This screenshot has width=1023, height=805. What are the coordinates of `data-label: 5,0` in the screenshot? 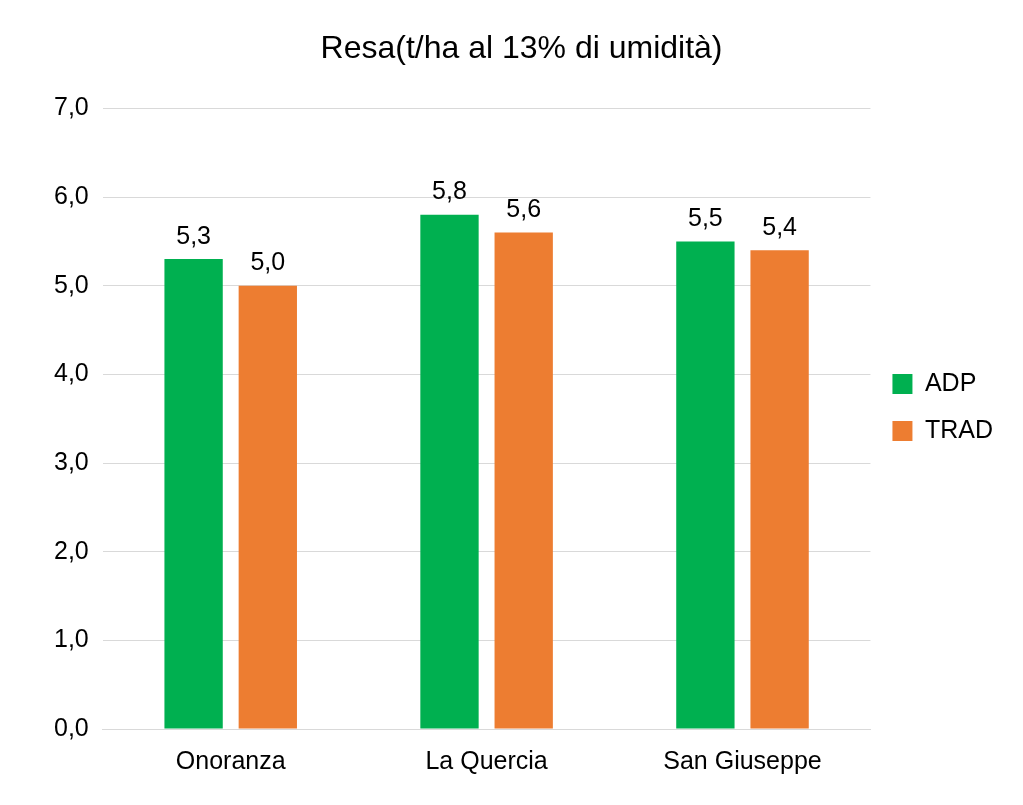 It's located at (268, 261).